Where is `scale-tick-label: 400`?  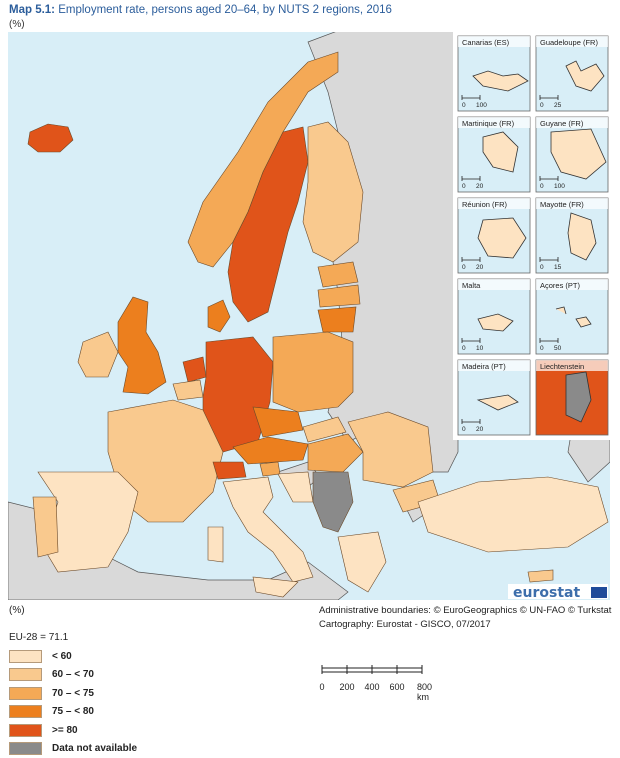 scale-tick-label: 400 is located at coordinates (371, 687).